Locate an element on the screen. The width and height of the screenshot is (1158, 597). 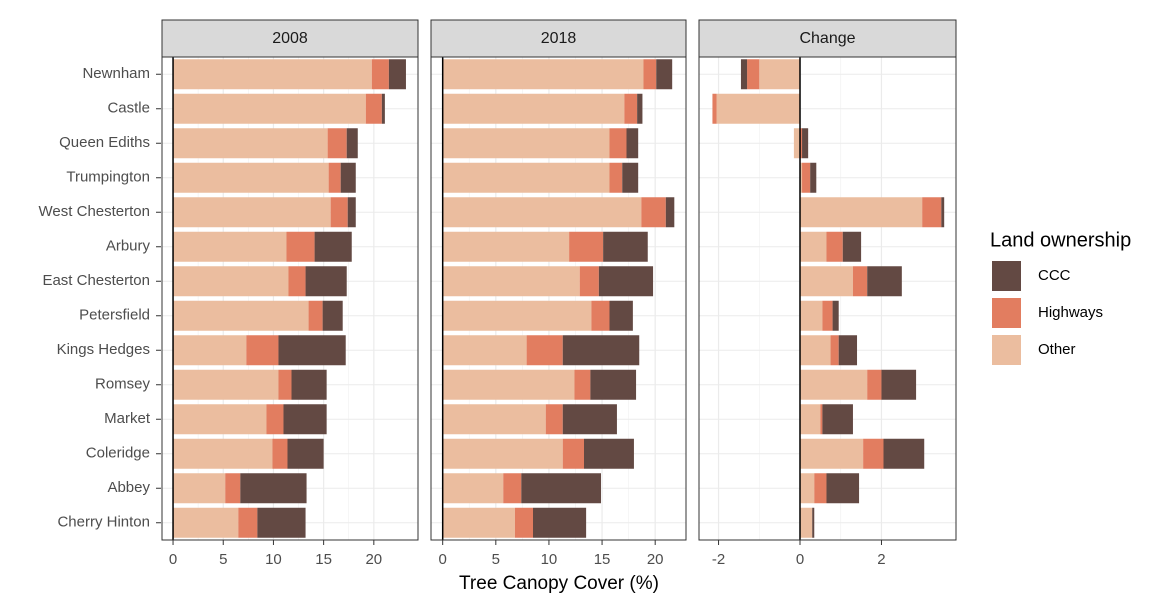
strip-title: 2008 is located at coordinates (290, 38).